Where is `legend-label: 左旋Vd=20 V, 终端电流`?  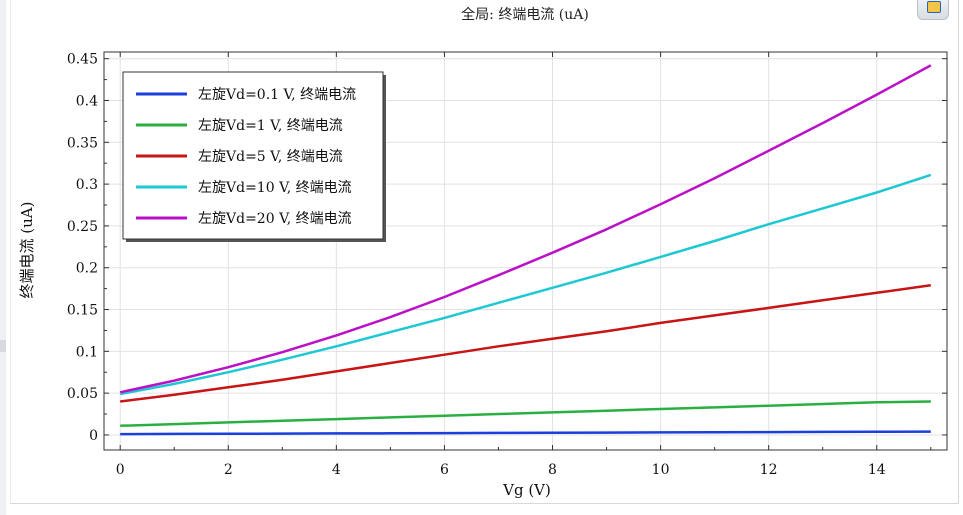 legend-label: 左旋Vd=20 V, 终端电流 is located at coordinates (275, 219).